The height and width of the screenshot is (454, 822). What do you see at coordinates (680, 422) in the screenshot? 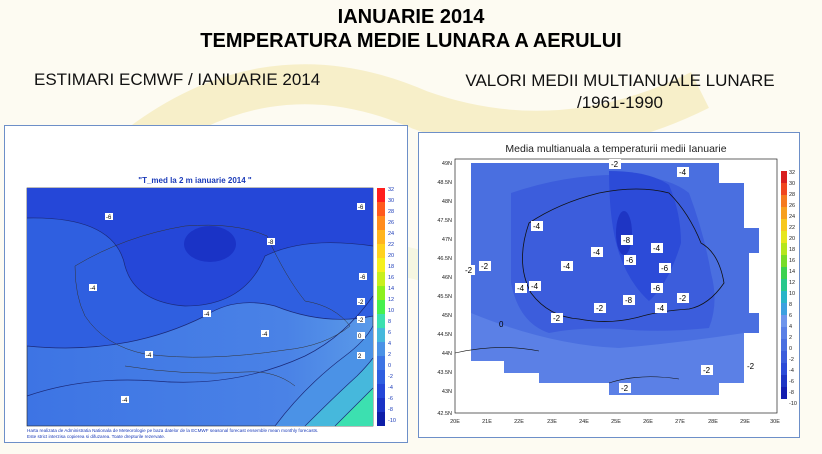
I see `svg-text: 27E` at bounding box center [680, 422].